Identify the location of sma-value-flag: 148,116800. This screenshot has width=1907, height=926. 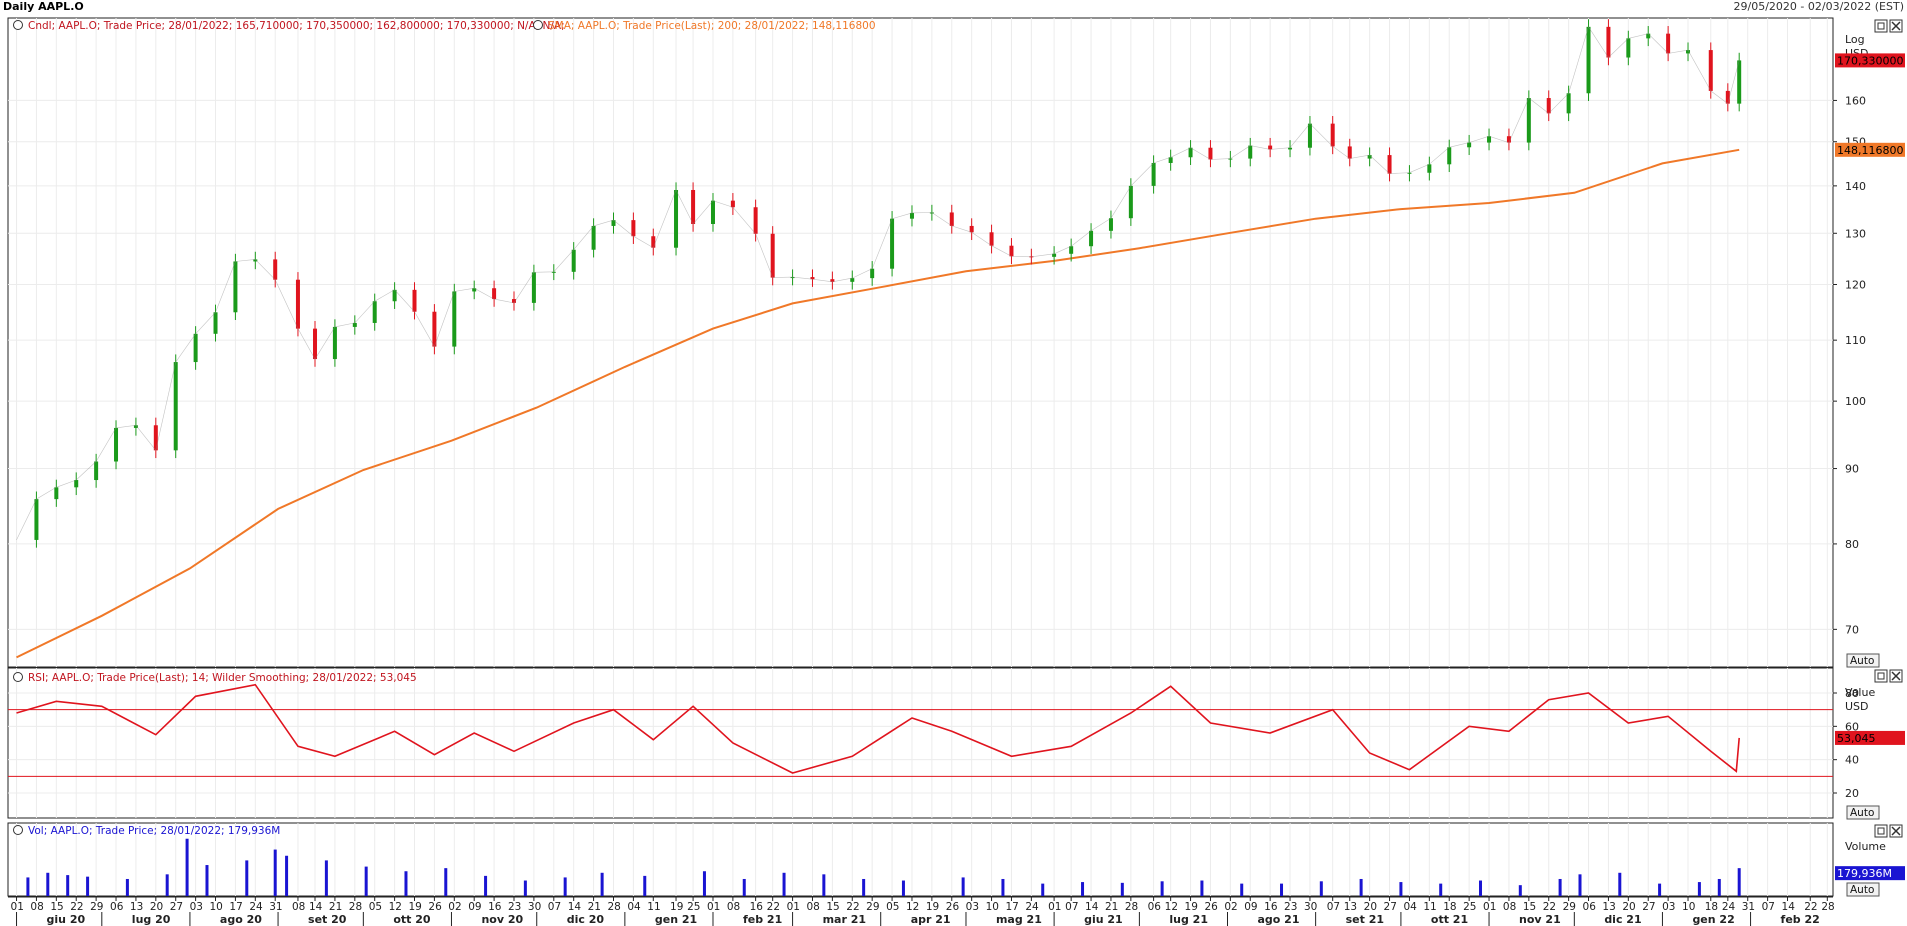
(1870, 150).